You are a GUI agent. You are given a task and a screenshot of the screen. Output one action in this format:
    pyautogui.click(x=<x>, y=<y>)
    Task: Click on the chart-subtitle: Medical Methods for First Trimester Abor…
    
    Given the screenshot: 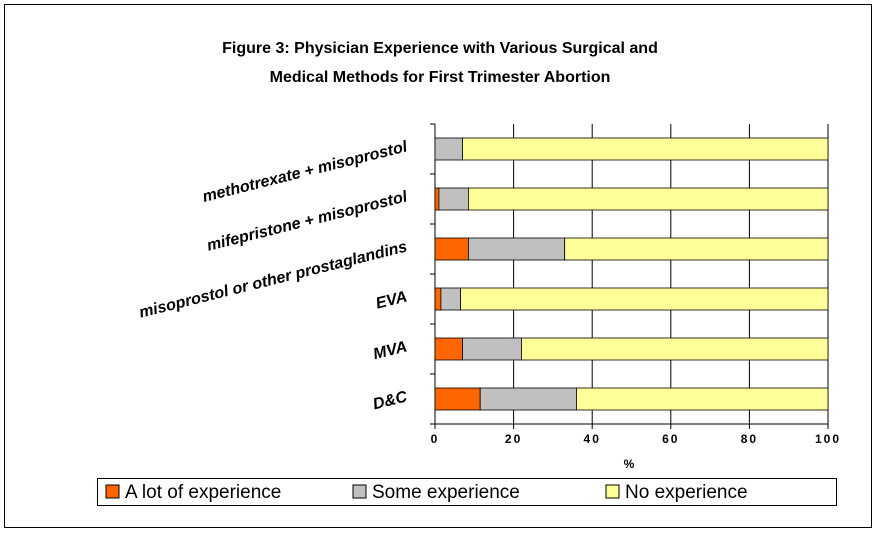 What is the action you would take?
    pyautogui.click(x=440, y=77)
    